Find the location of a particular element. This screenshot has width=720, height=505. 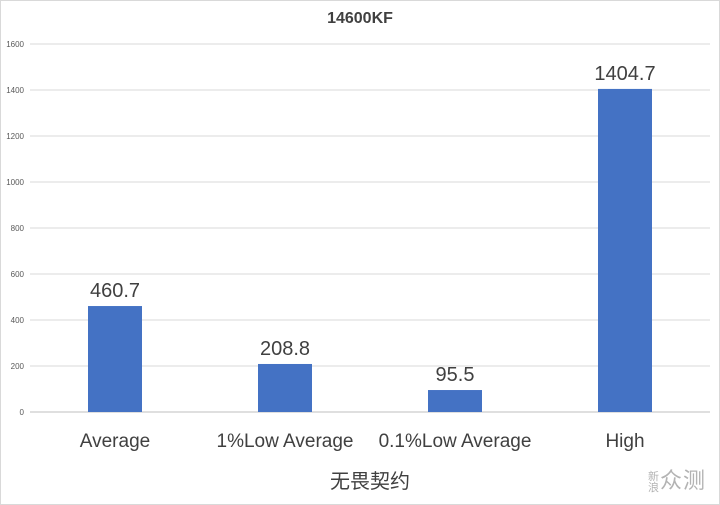

x-category-label: 1%Low Average is located at coordinates (285, 441).